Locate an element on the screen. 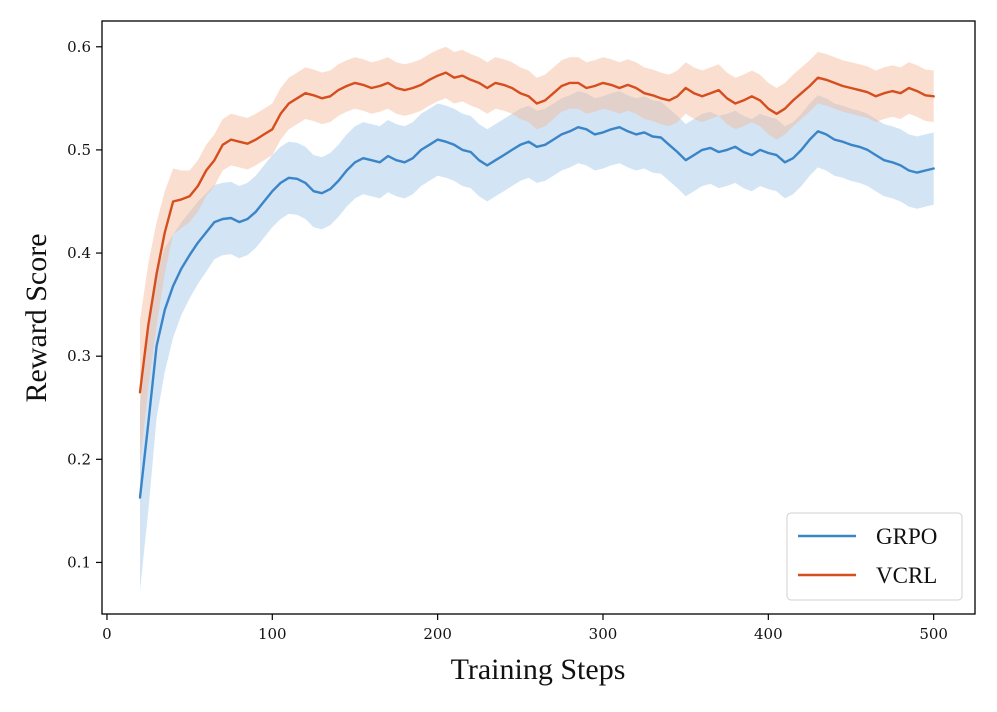 This screenshot has width=997, height=712. y-tick-label: 0.4 is located at coordinates (79, 253).